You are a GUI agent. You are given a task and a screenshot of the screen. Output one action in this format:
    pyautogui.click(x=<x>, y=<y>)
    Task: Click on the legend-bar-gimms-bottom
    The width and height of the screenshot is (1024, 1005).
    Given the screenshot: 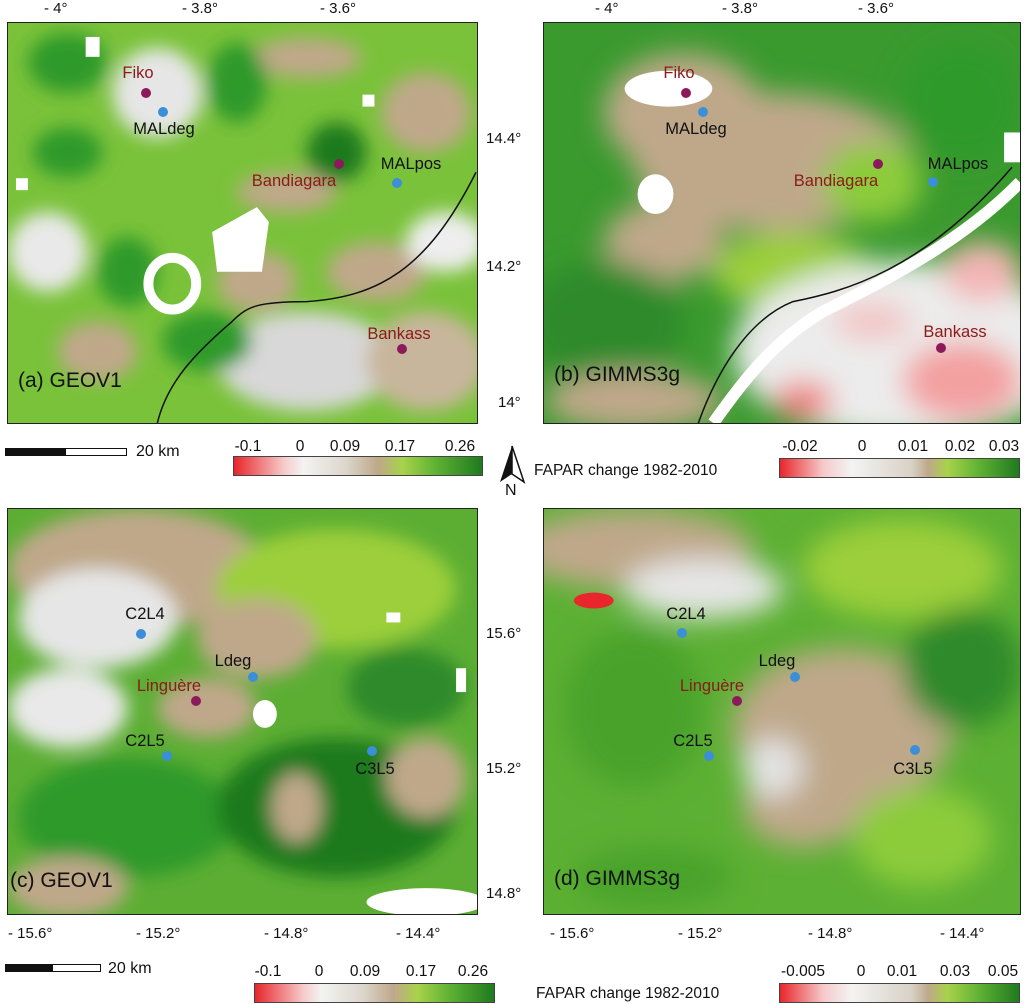 What is the action you would take?
    pyautogui.click(x=899, y=993)
    